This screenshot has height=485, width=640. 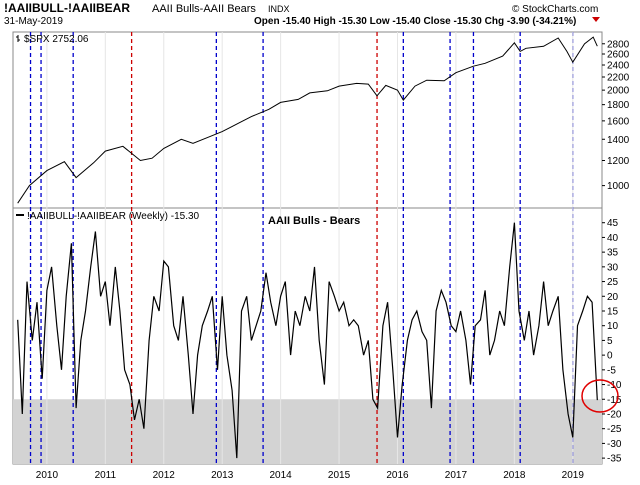 I want to click on y-tick-label: 1200, so click(x=618, y=161).